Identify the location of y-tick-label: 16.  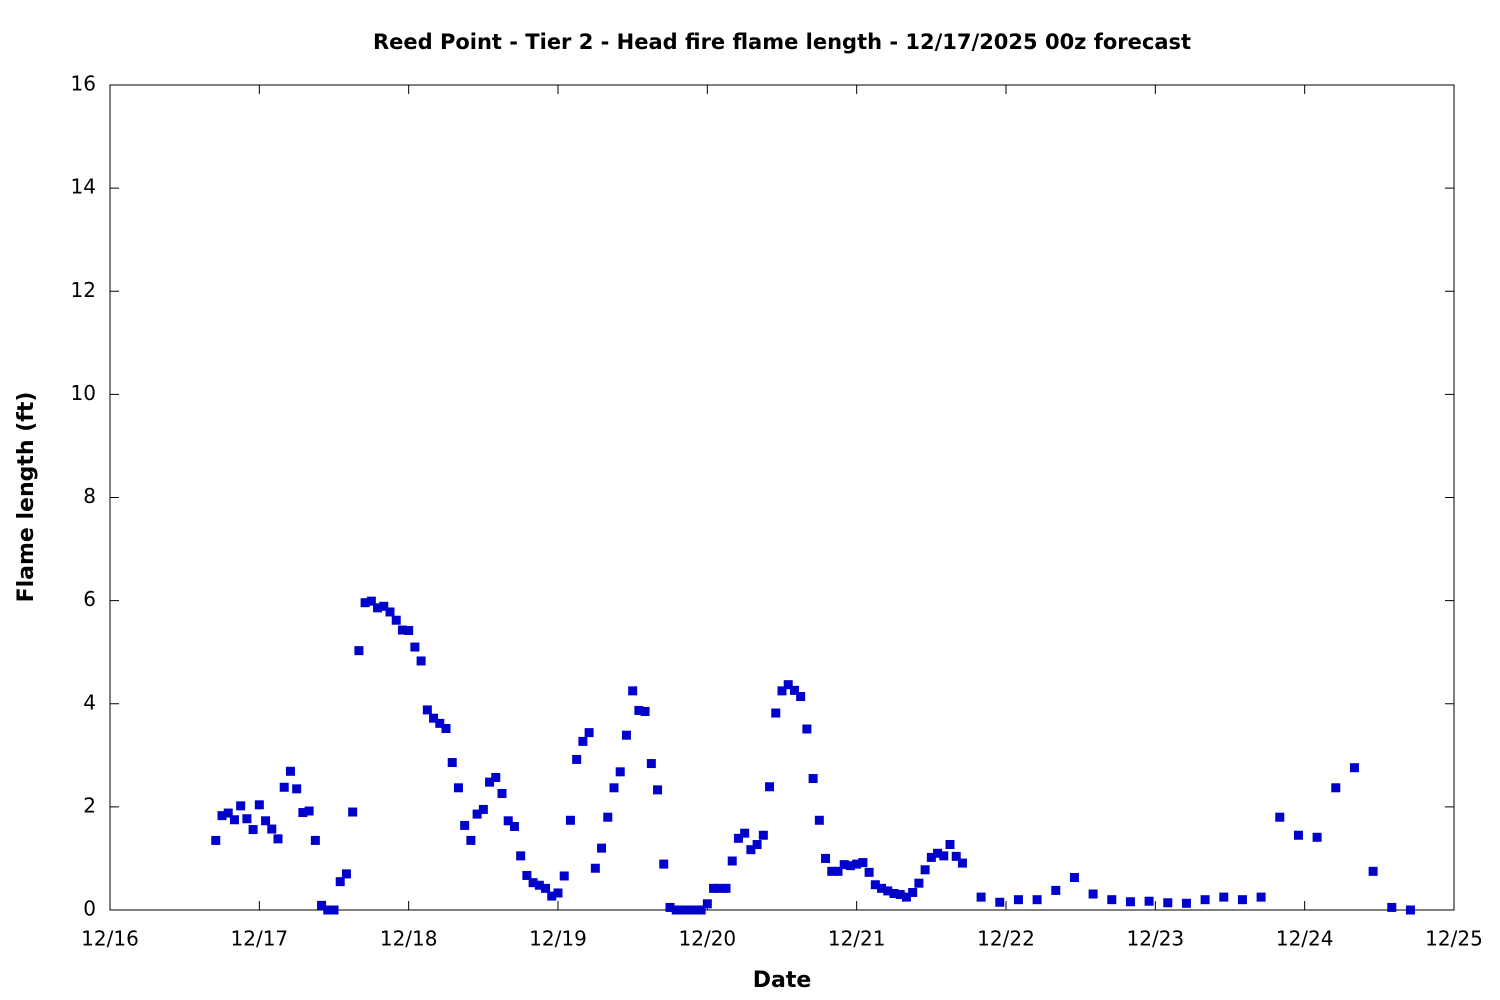
(83, 84).